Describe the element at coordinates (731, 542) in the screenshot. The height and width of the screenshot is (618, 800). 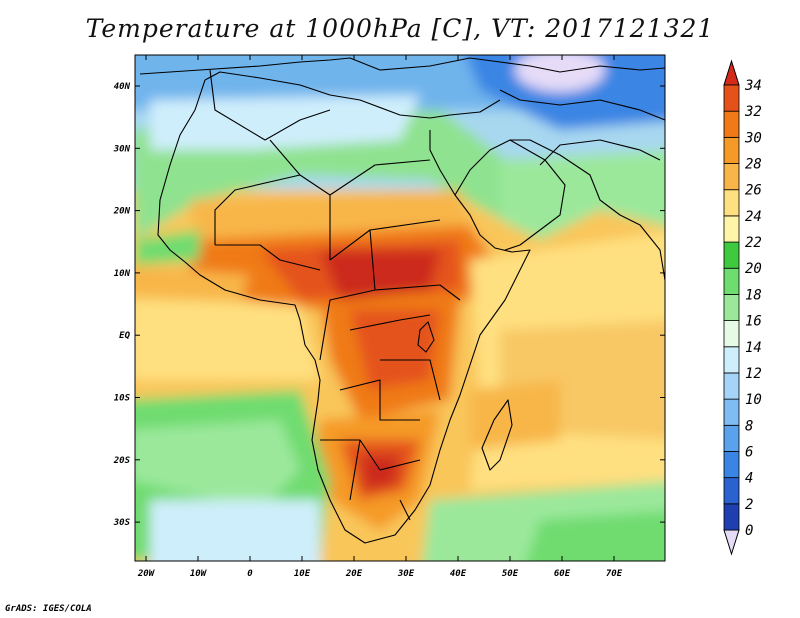
I see `colorbar-low-arrow` at that location.